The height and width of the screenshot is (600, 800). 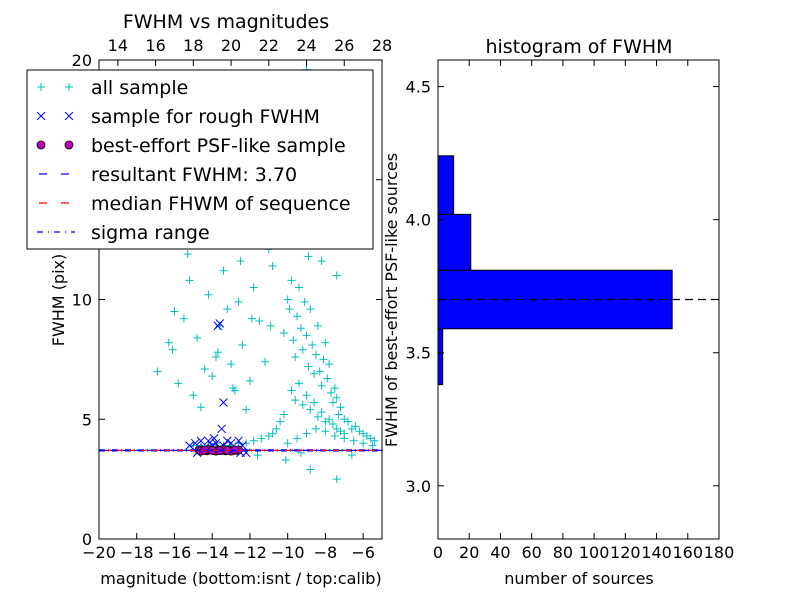 I want to click on legend-entry-3: resultant FWHM: 3.70, so click(x=167, y=175).